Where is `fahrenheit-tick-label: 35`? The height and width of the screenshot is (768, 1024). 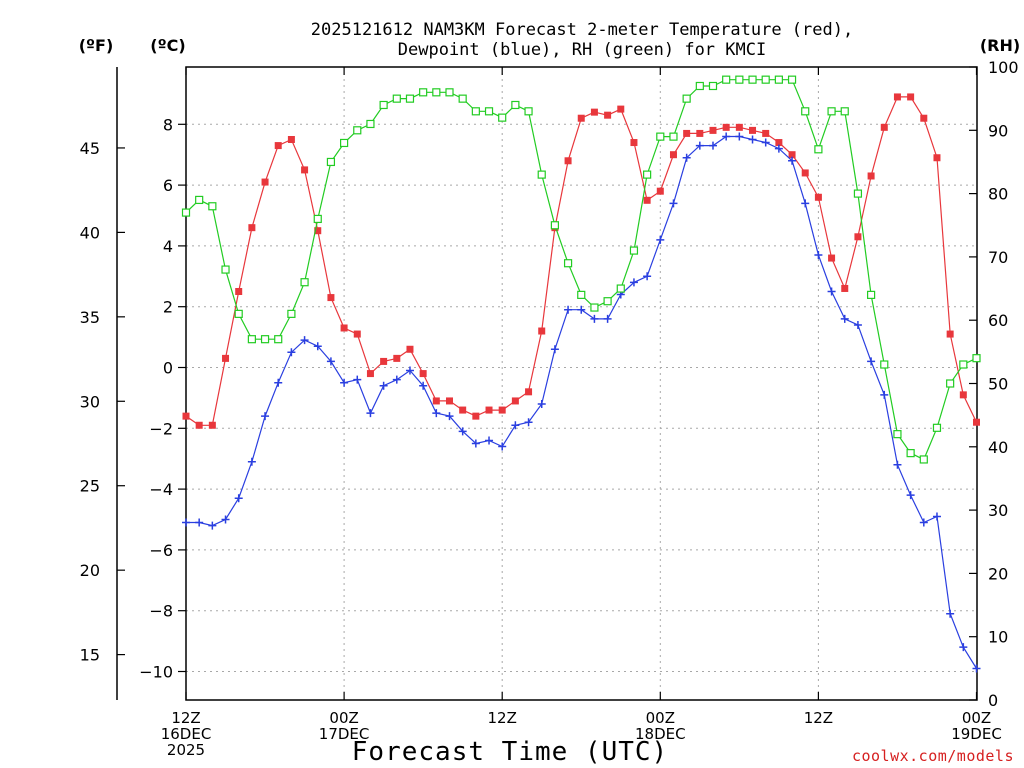 fahrenheit-tick-label: 35 is located at coordinates (90, 317).